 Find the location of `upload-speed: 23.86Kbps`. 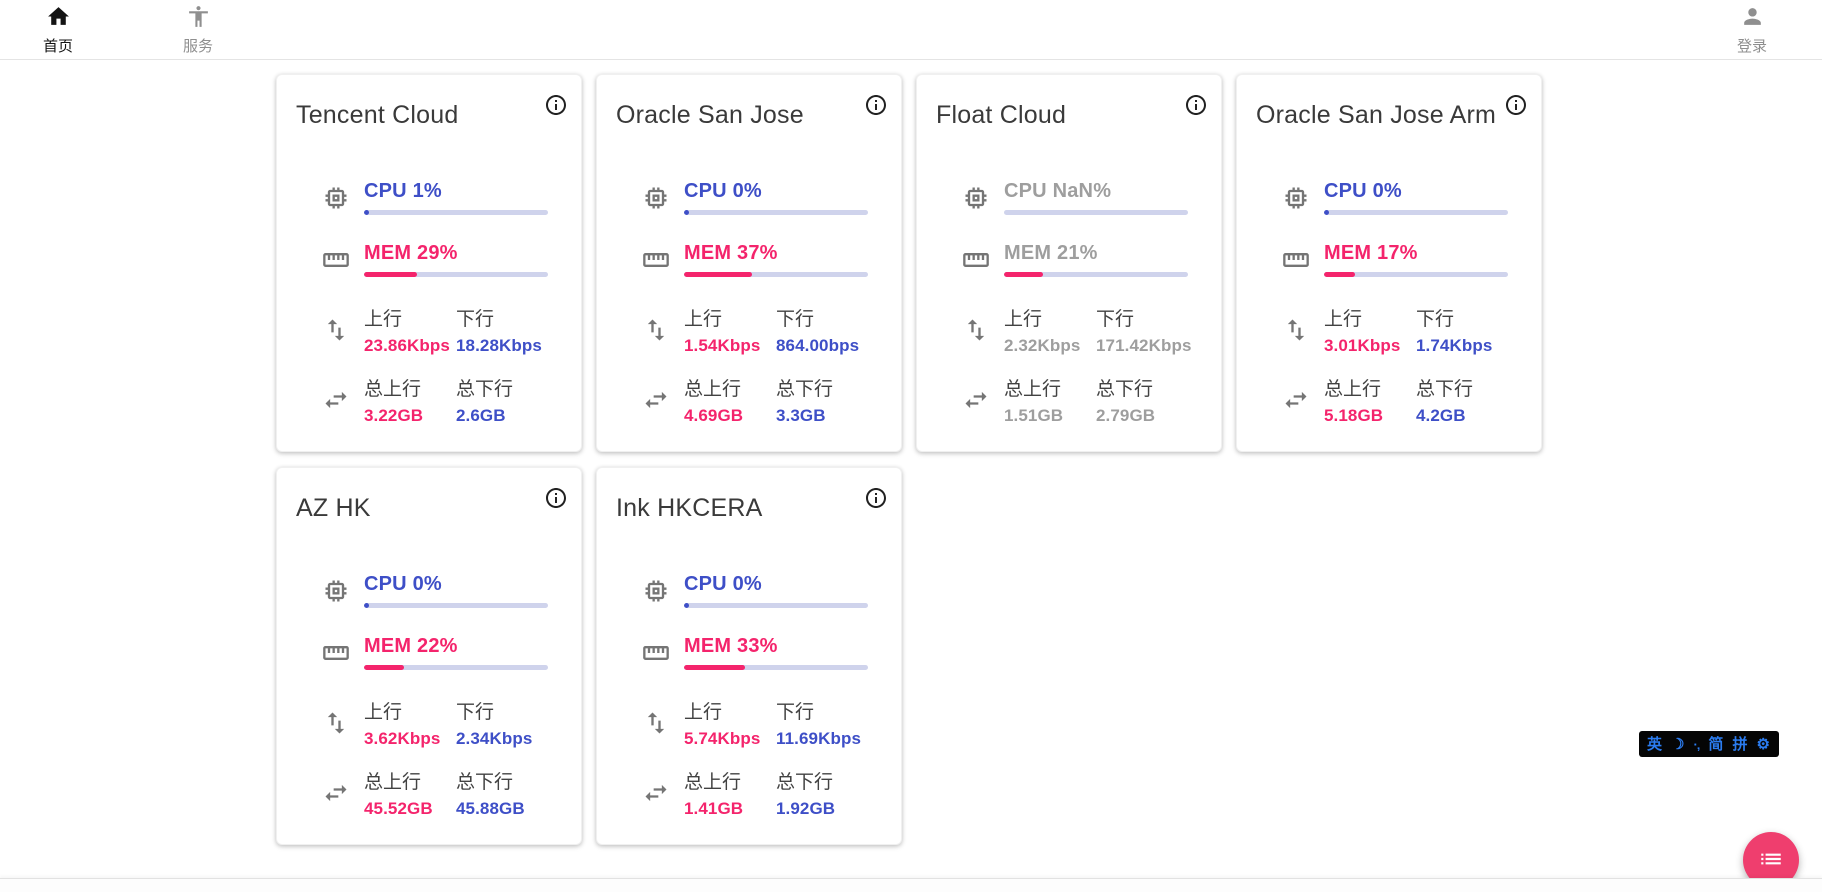

upload-speed: 23.86Kbps is located at coordinates (407, 345).